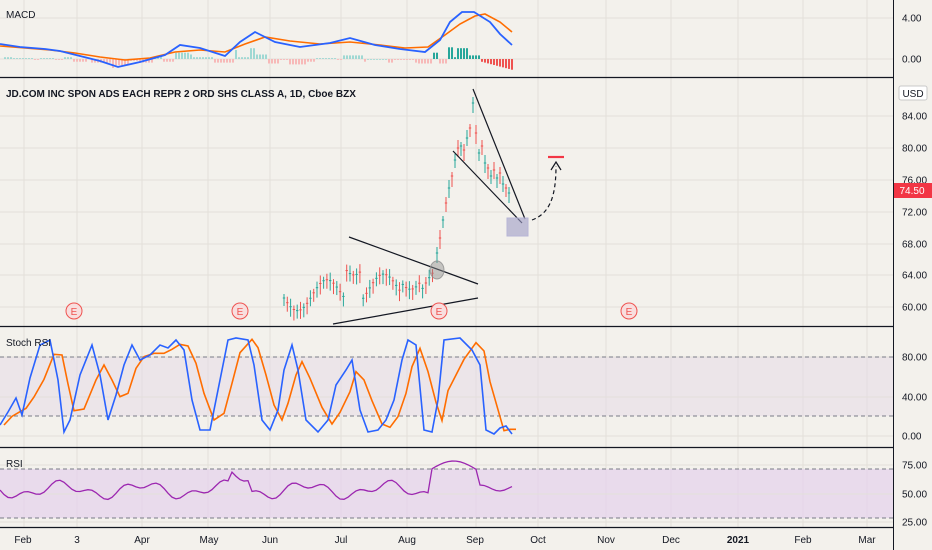  What do you see at coordinates (911, 191) in the screenshot?
I see `last-price-label: 74.50` at bounding box center [911, 191].